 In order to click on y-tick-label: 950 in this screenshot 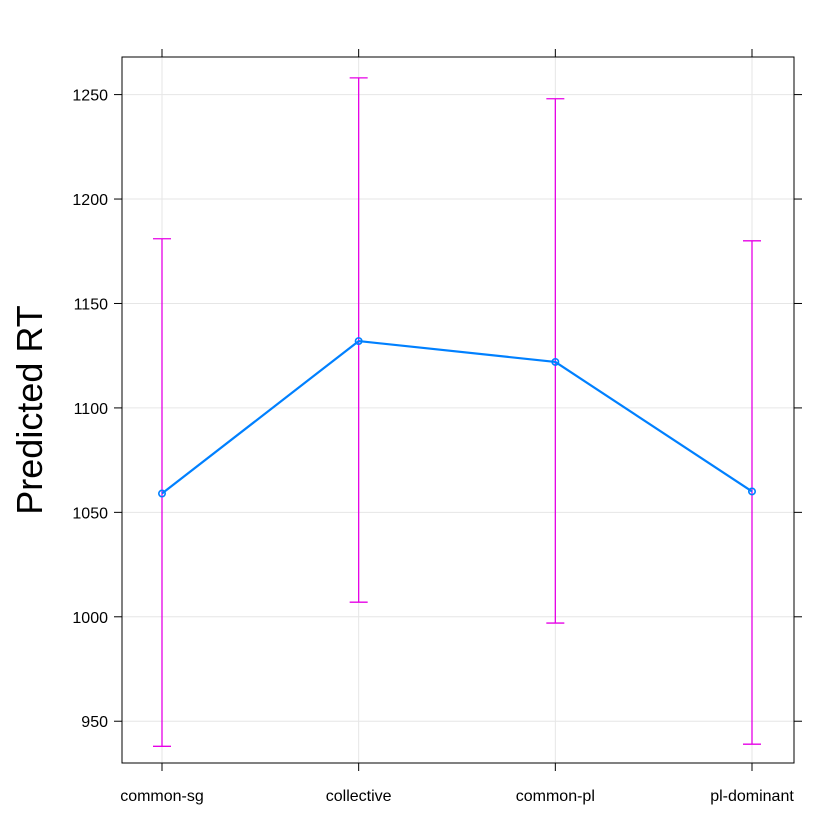, I will do `click(94, 722)`.